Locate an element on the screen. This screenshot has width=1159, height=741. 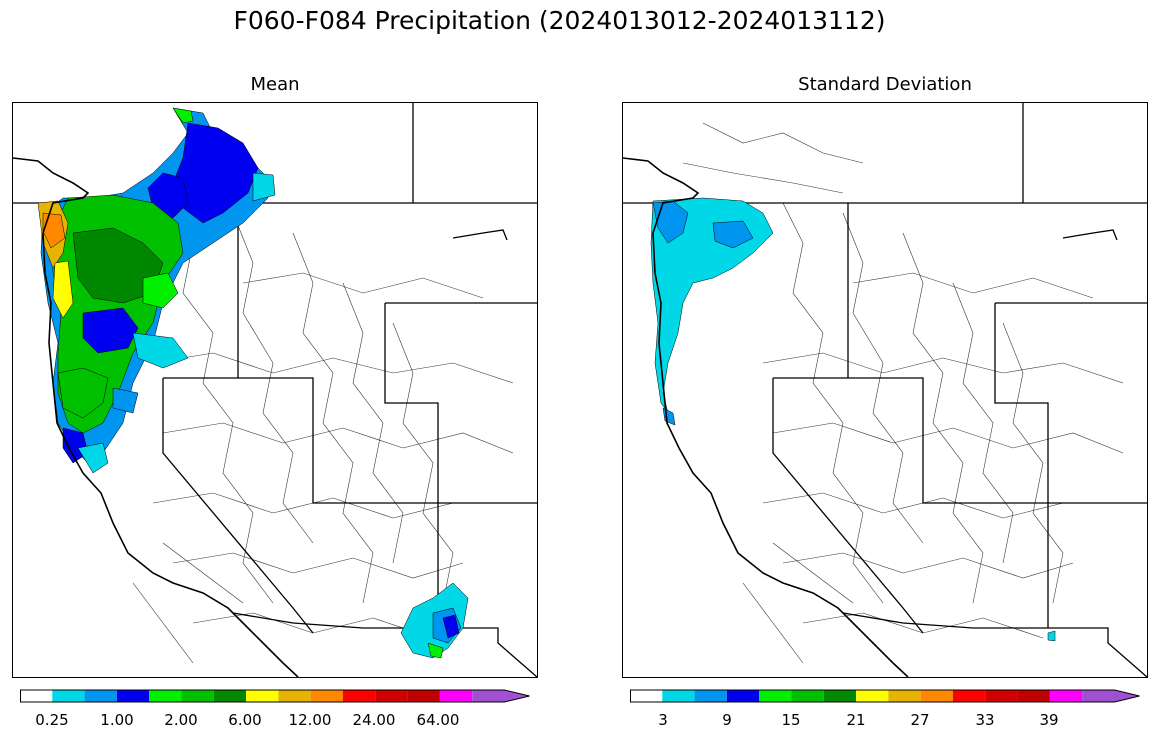
stddev-tick-6: 39 is located at coordinates (1049, 720).